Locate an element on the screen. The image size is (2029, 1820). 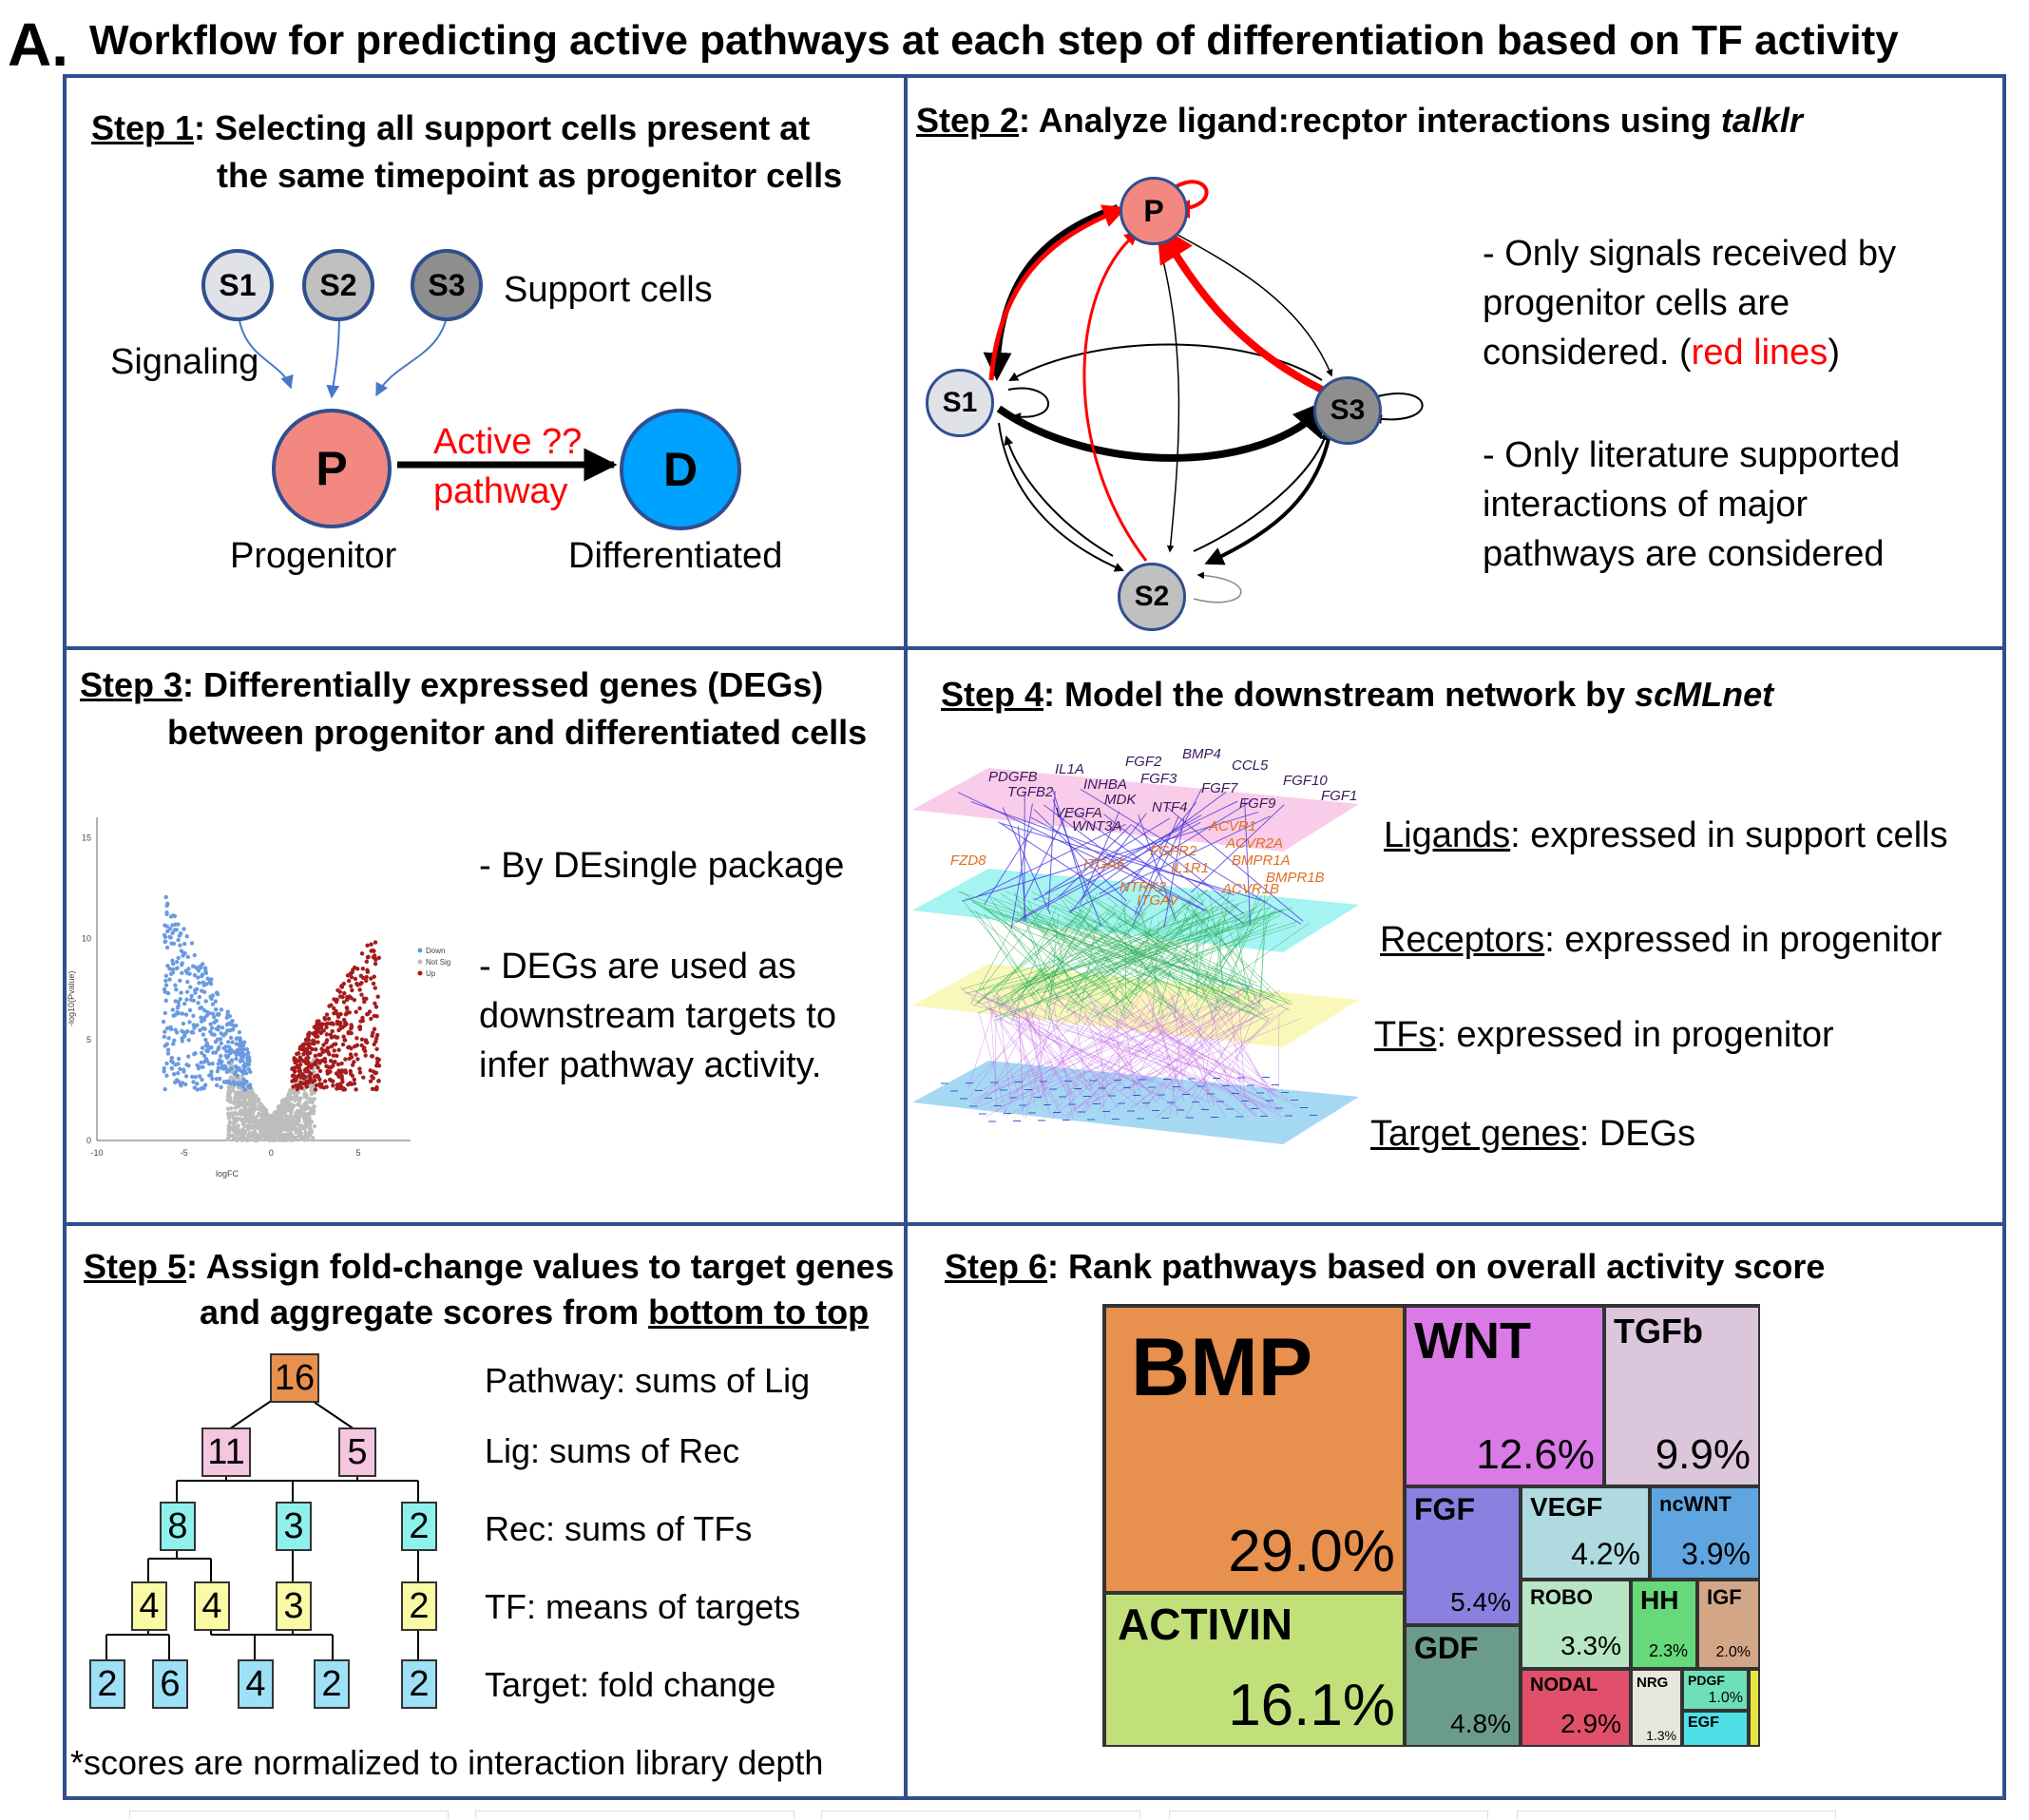
legend-label: Not Sig is located at coordinates (438, 962).